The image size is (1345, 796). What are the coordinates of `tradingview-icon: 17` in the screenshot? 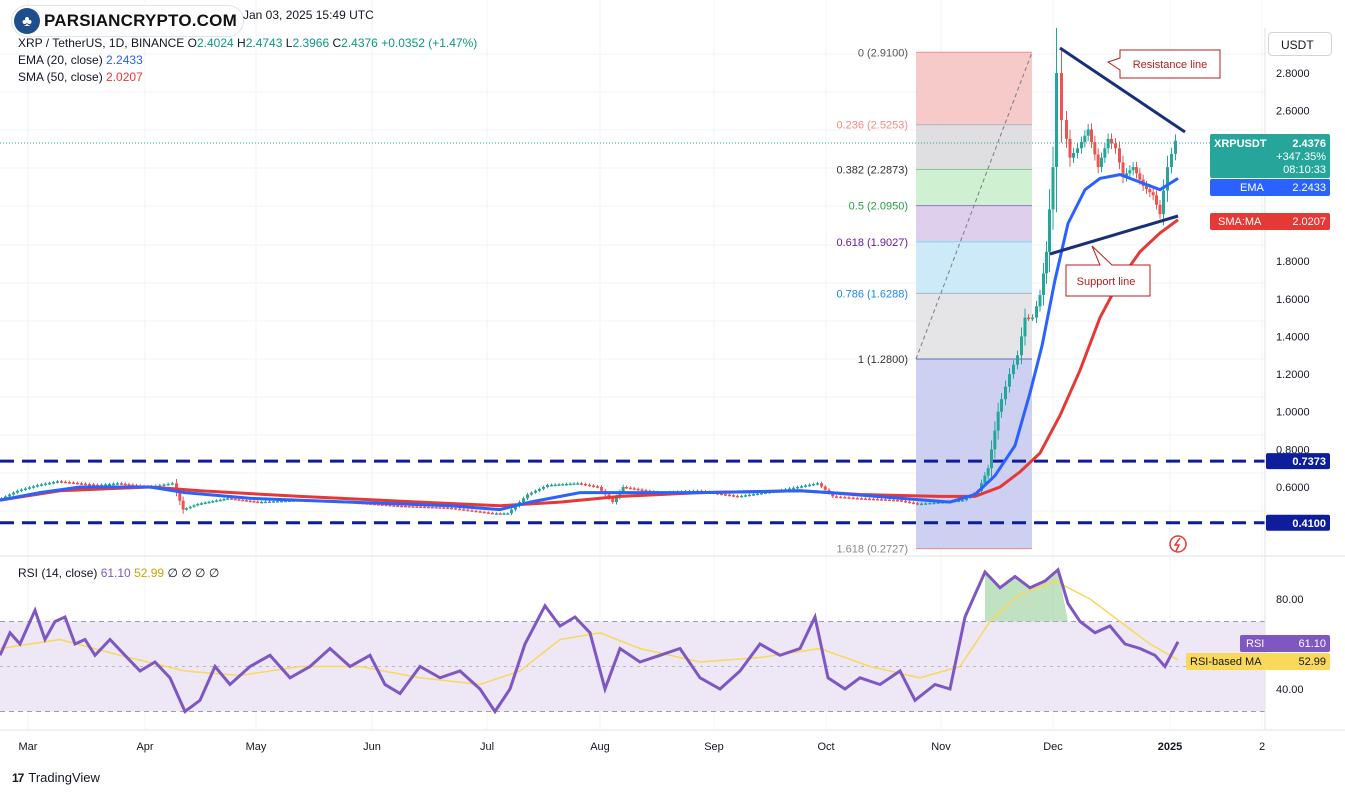 It's located at (18, 777).